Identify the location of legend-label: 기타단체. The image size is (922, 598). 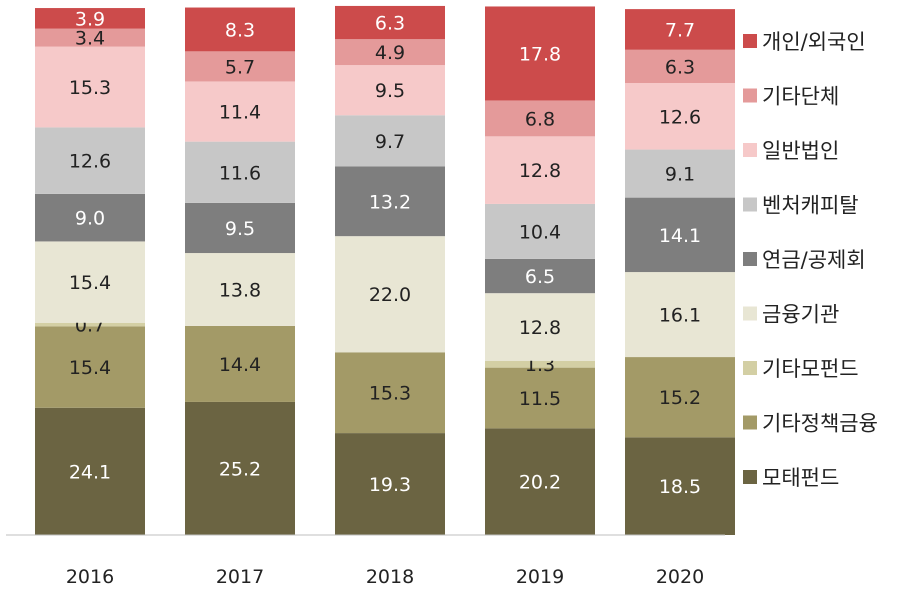
(800, 97).